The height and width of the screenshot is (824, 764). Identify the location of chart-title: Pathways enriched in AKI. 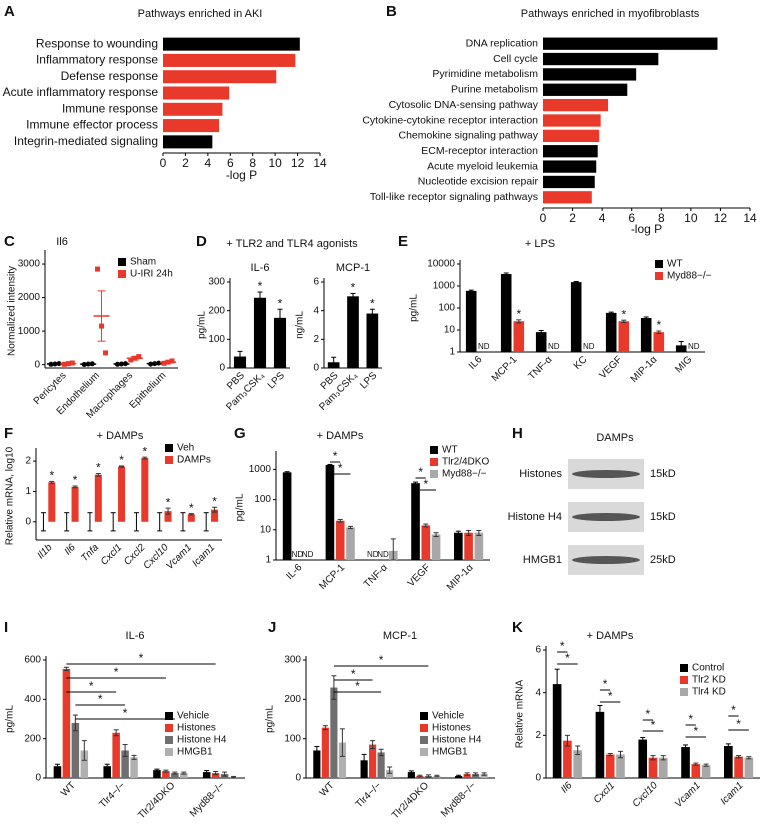
(200, 14).